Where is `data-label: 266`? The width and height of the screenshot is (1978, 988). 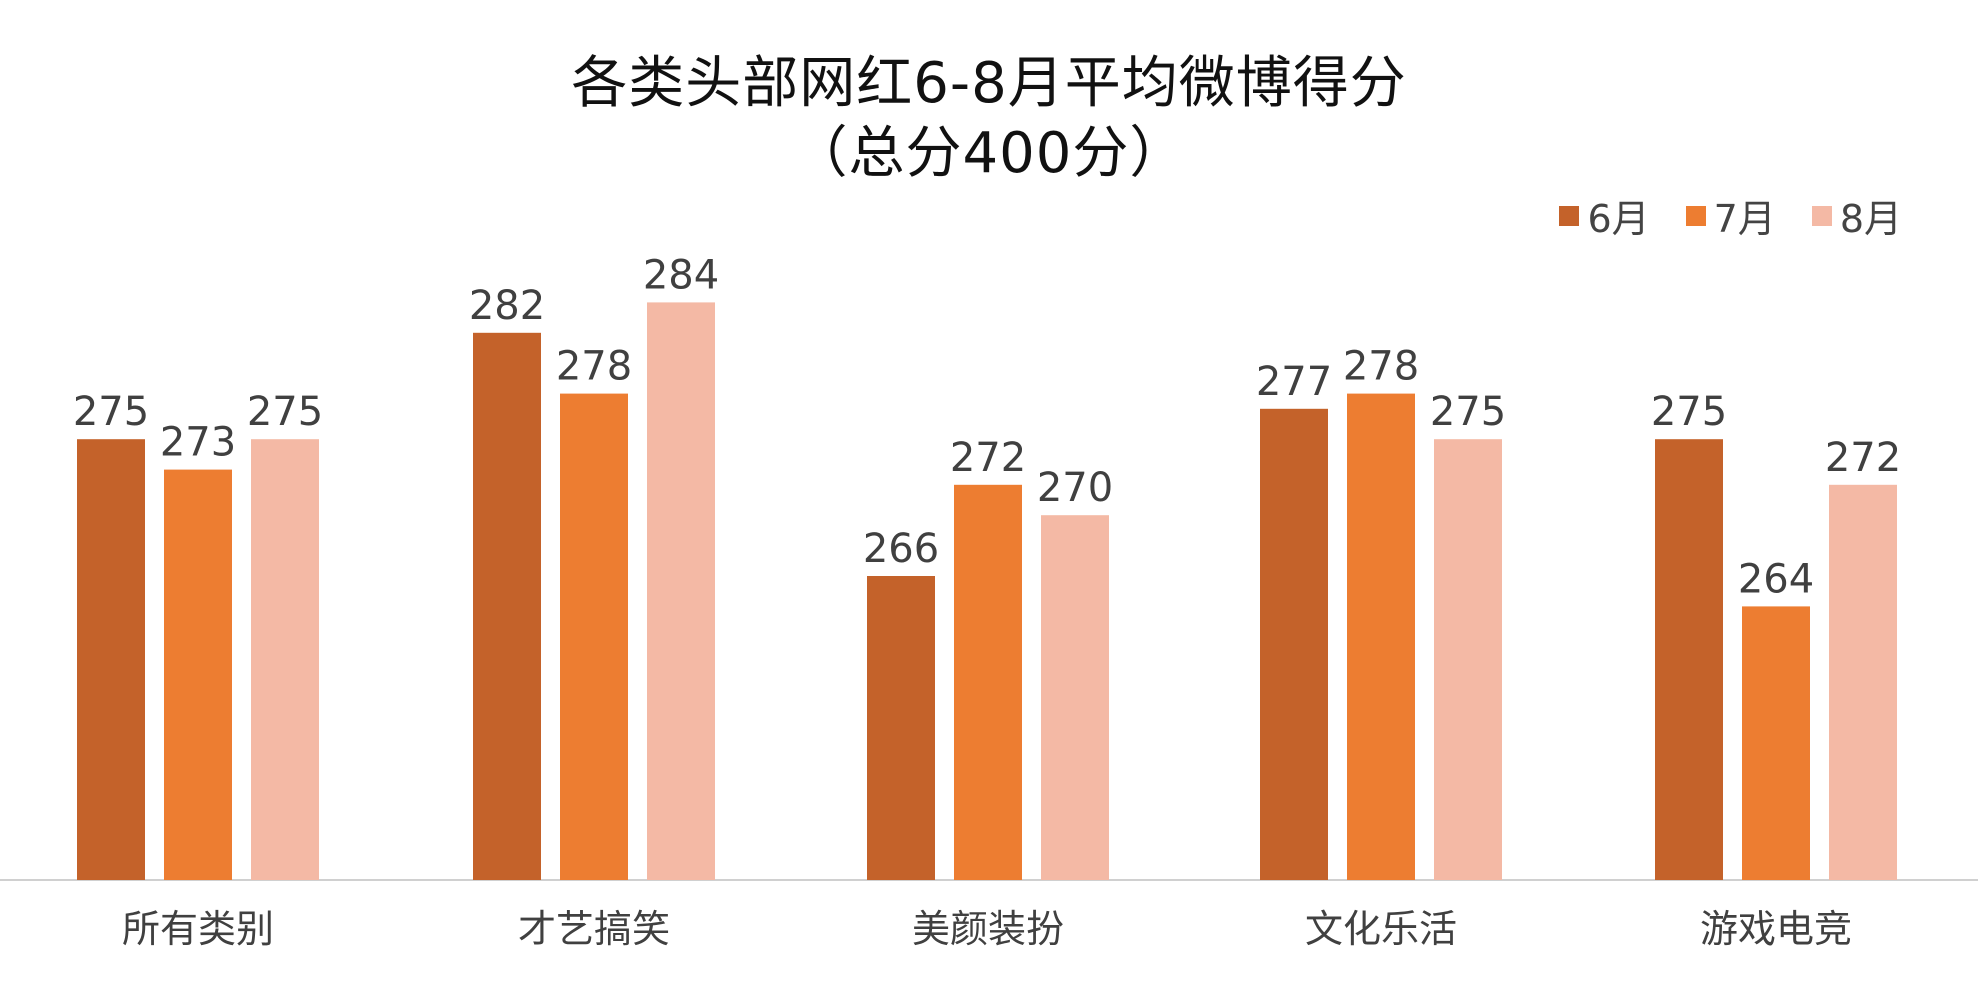
data-label: 266 is located at coordinates (901, 549).